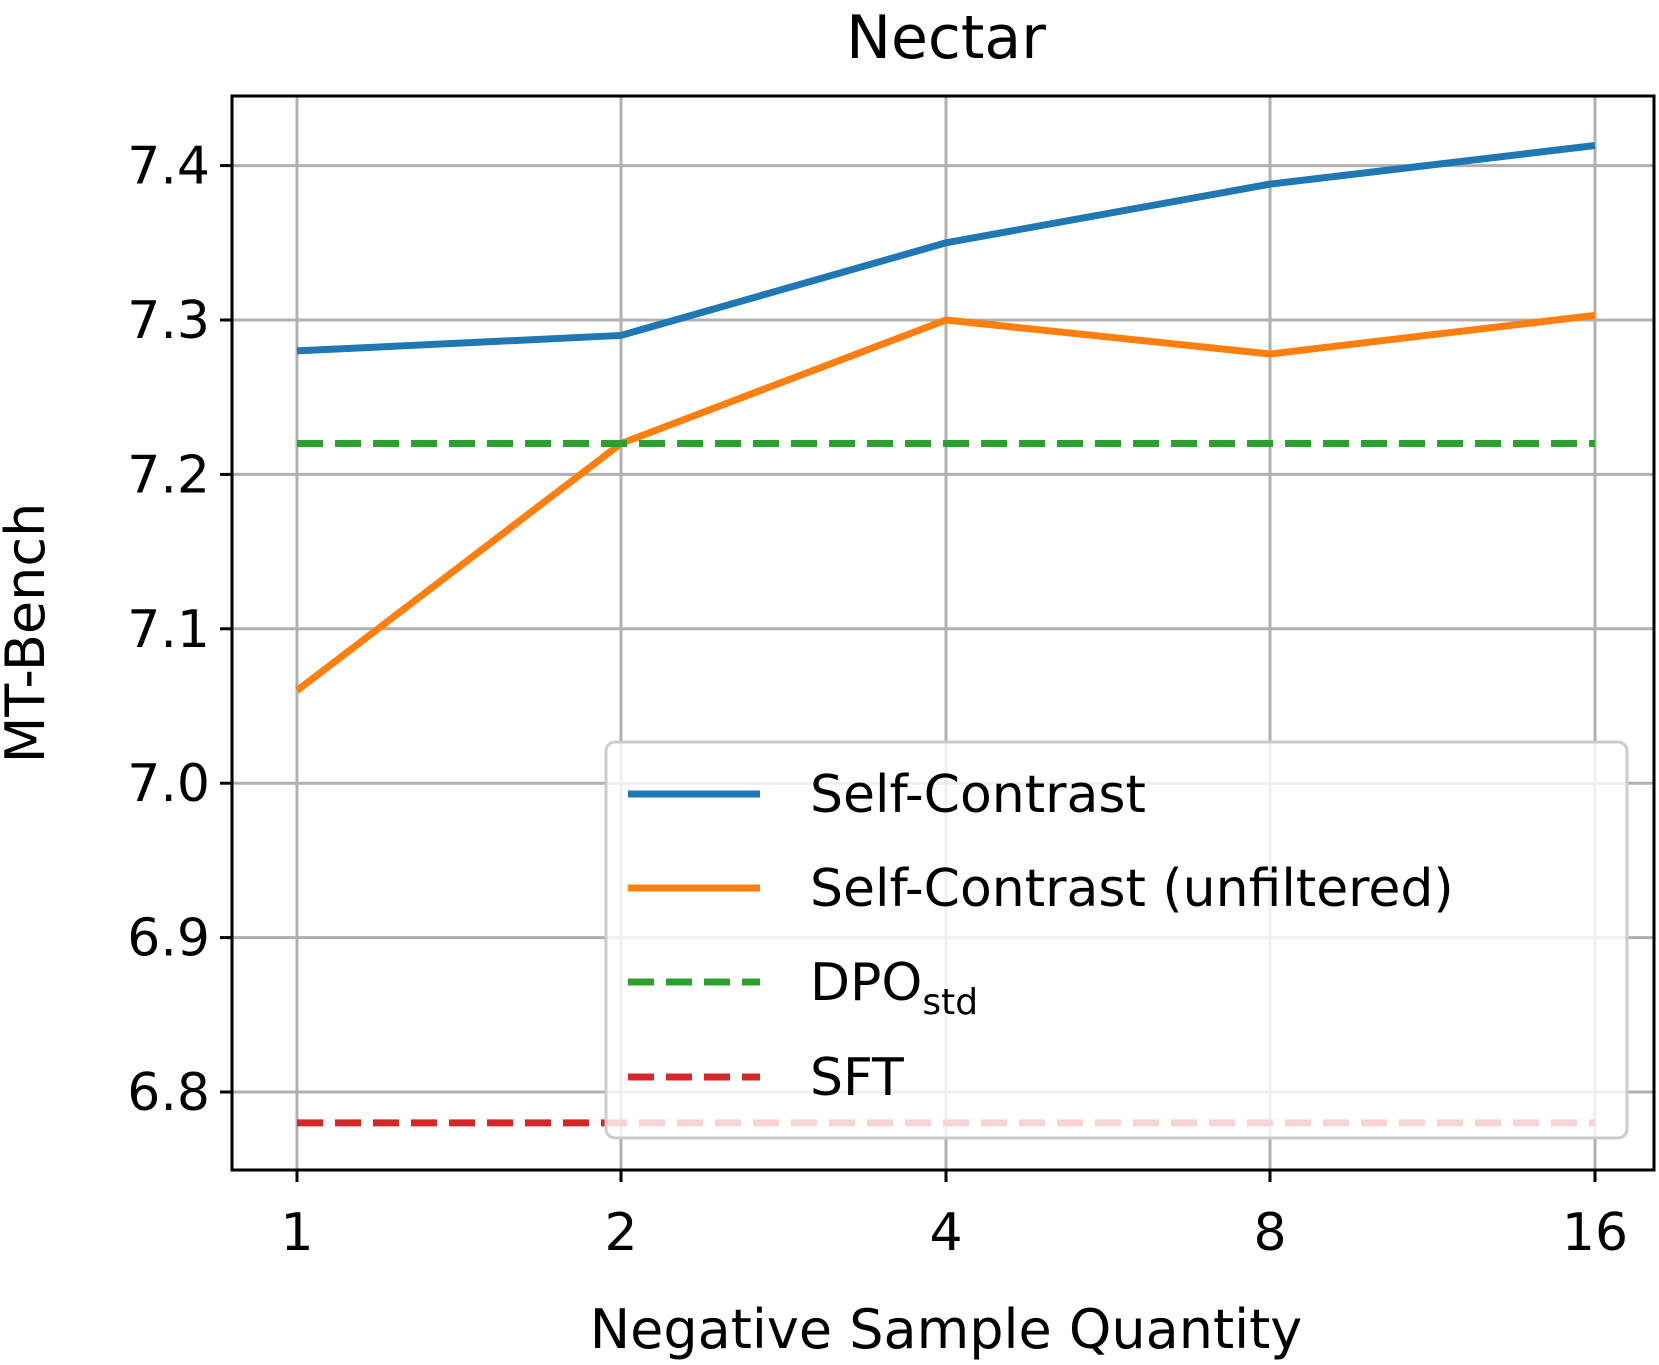 This screenshot has height=1365, width=1659. I want to click on y-tick-label: 6.9, so click(168, 939).